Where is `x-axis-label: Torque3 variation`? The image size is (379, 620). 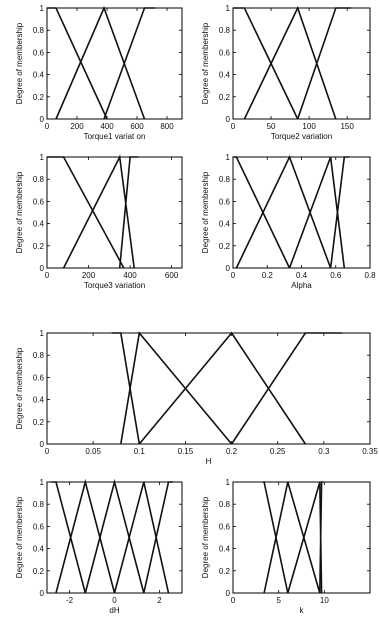
x-axis-label: Torque3 variation is located at coordinates (114, 285).